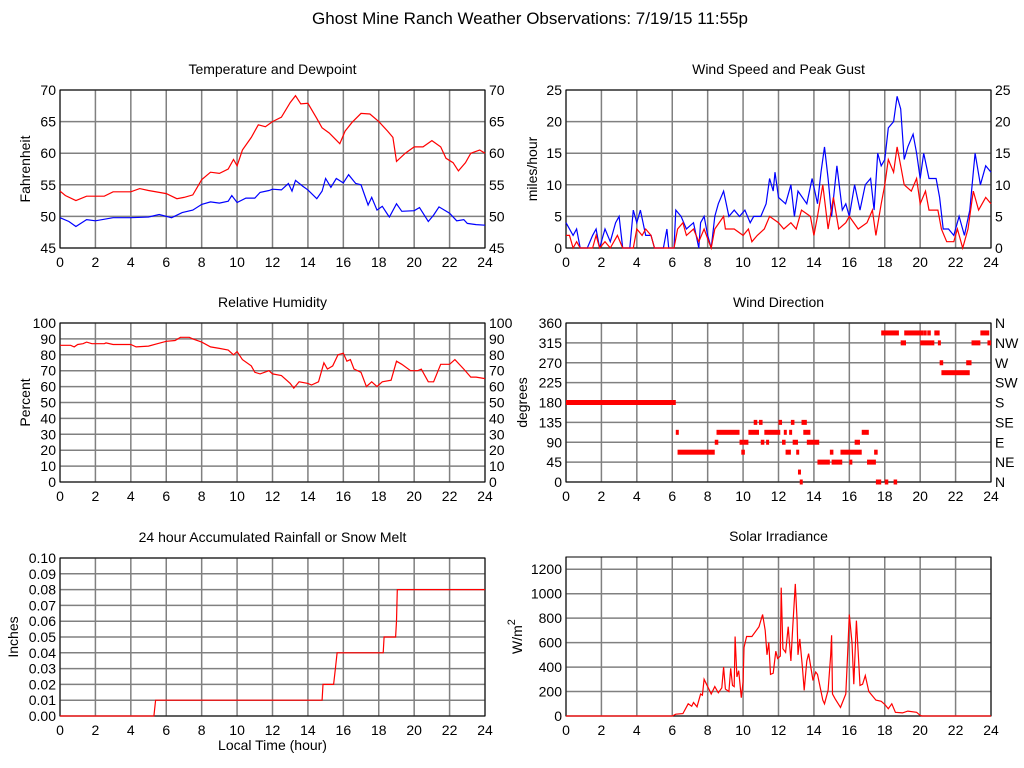  Describe the element at coordinates (273, 363) in the screenshot. I see `series-line-relative-humidity` at that location.